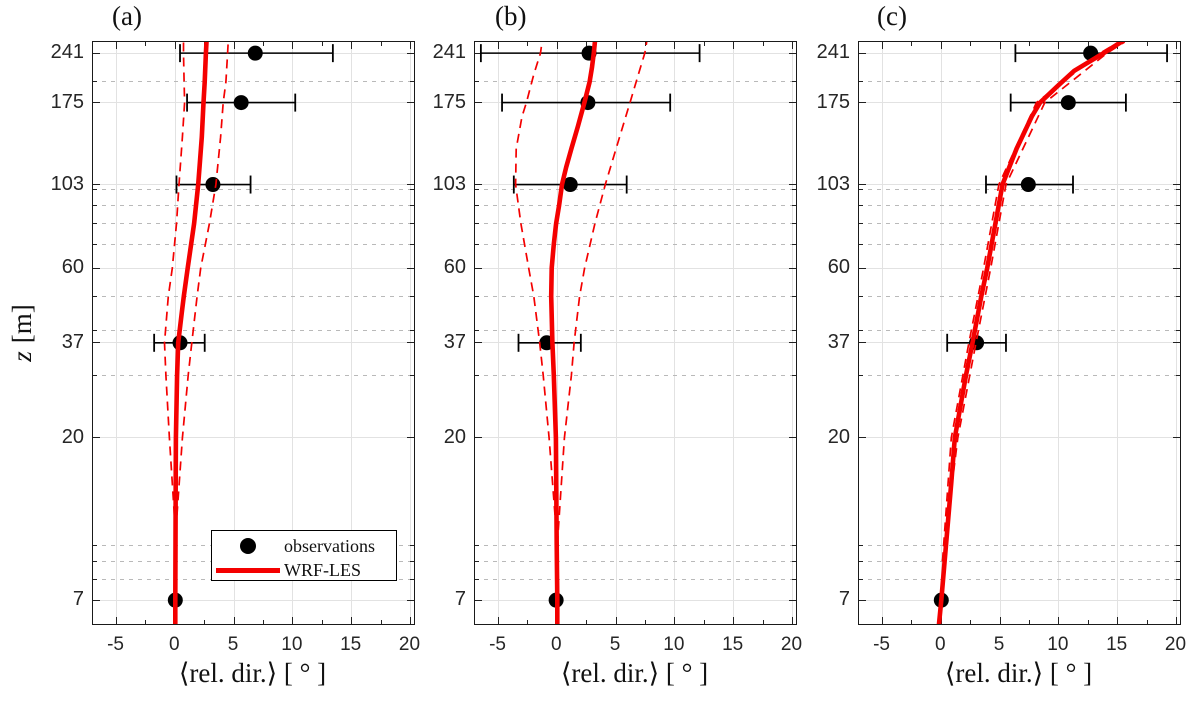 The height and width of the screenshot is (703, 1199). I want to click on x-tick-label: 10, so click(1058, 644).